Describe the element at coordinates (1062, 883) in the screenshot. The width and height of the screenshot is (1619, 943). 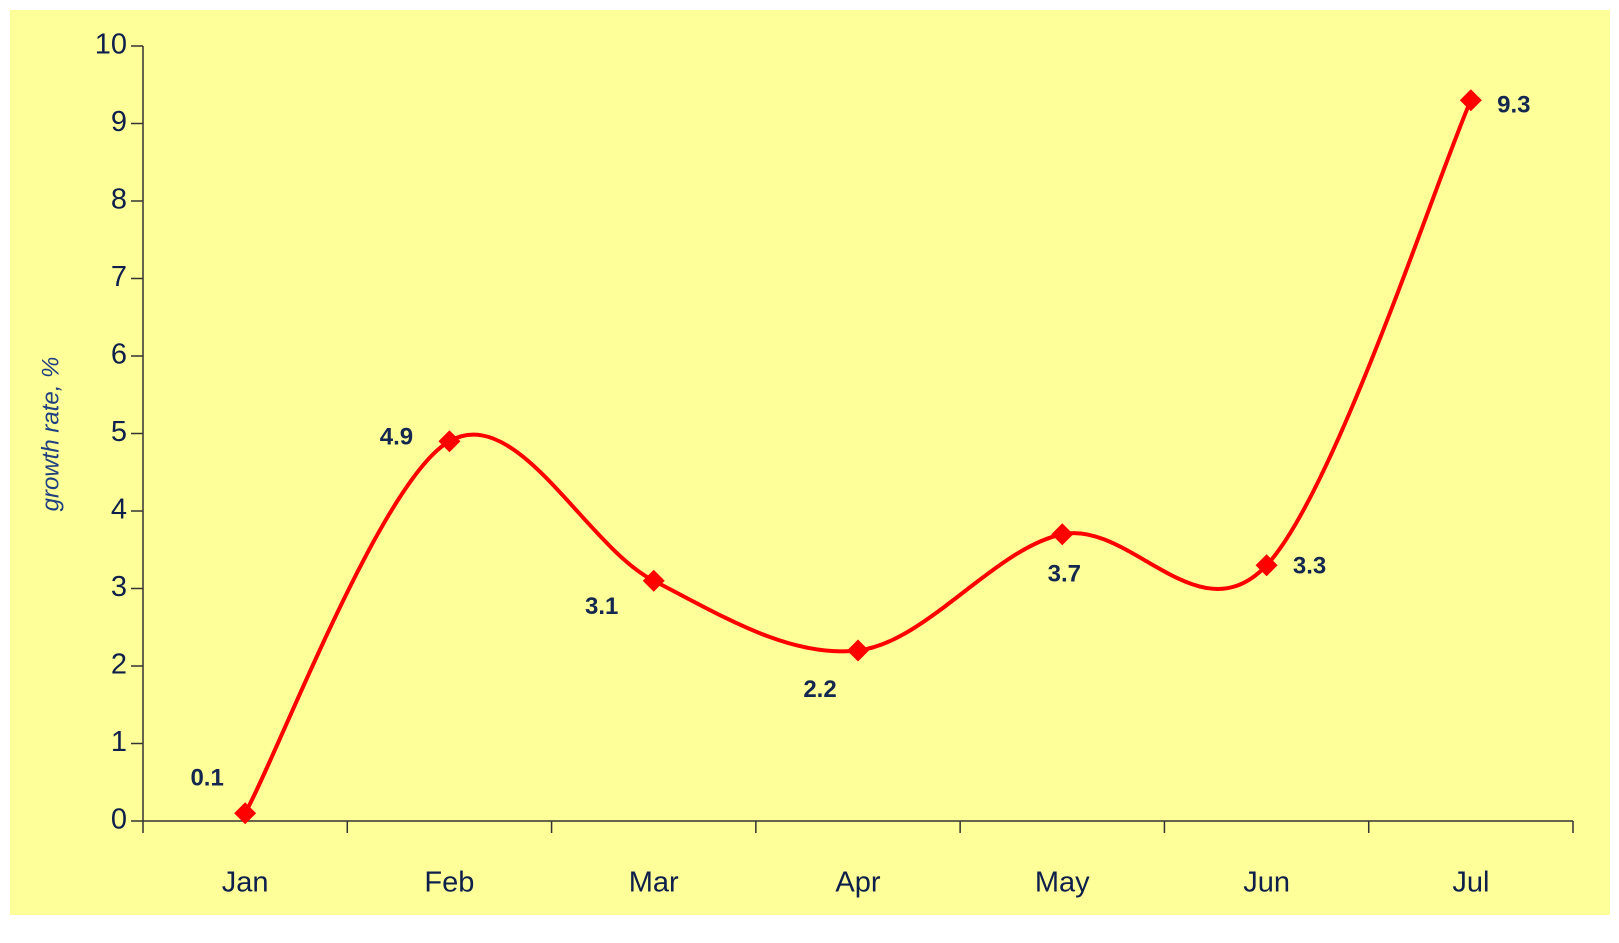
I see `x-tick-label: May` at that location.